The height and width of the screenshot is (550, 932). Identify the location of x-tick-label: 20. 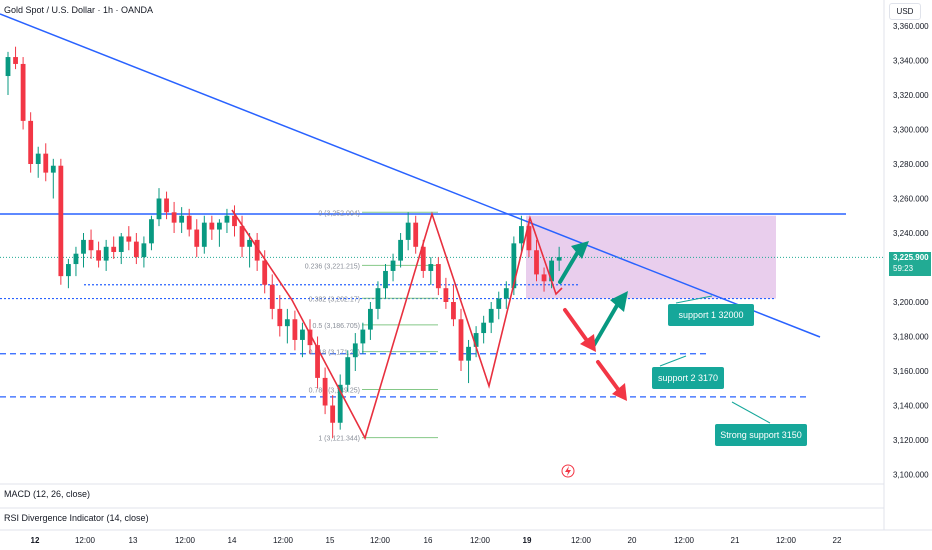
(632, 540).